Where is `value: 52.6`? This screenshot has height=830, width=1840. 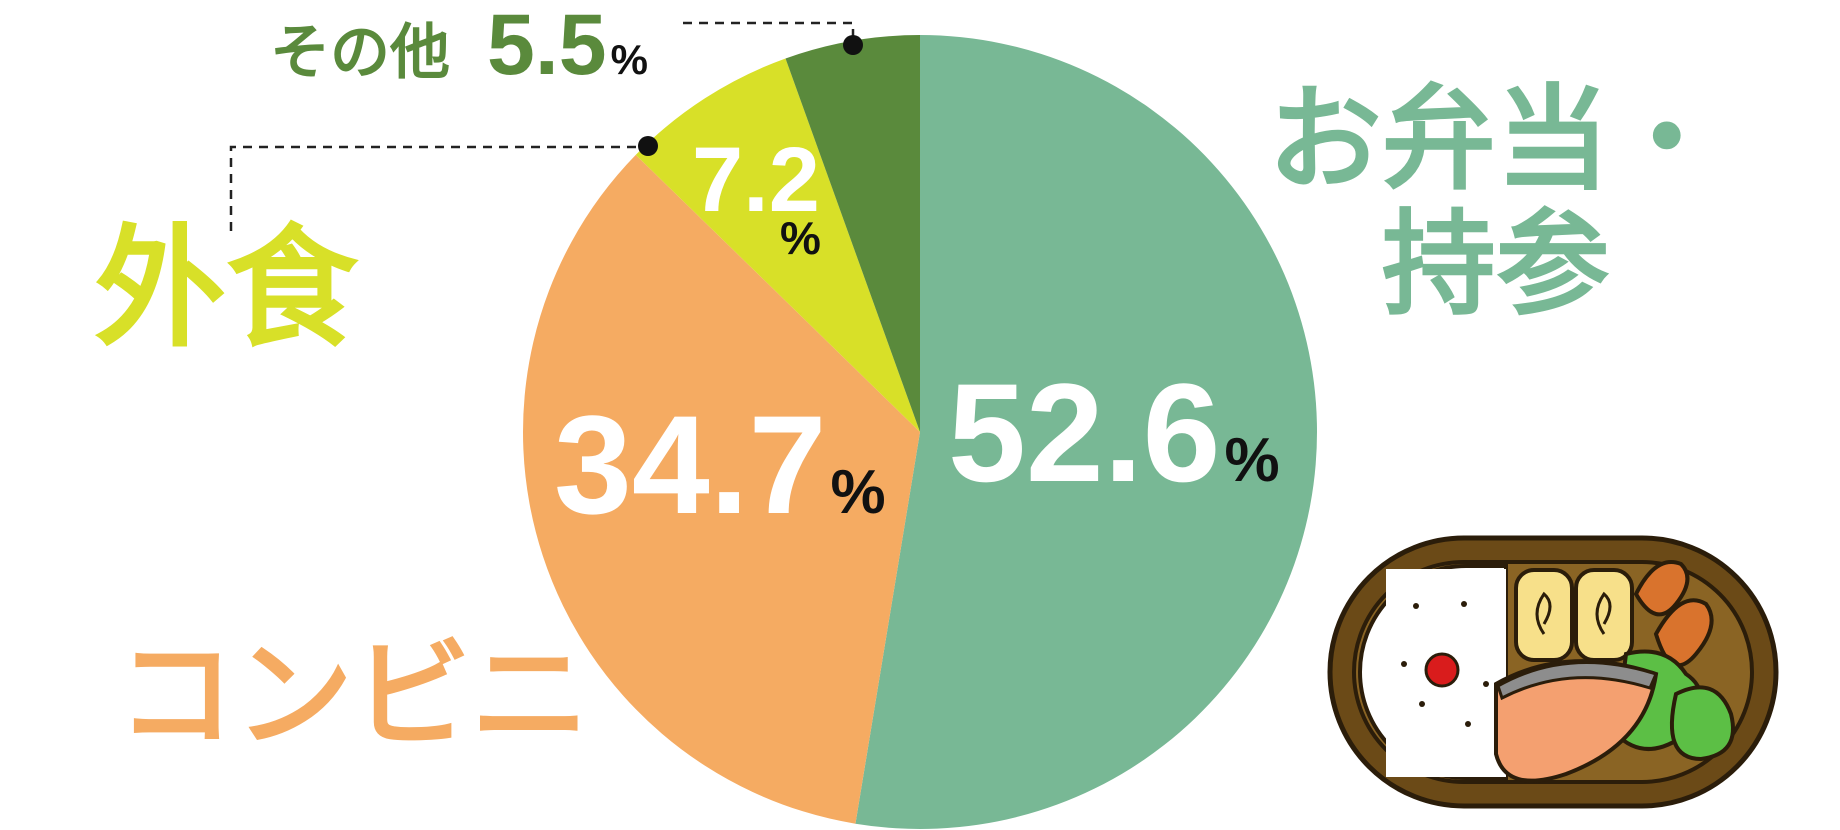
value: 52.6 is located at coordinates (1084, 432).